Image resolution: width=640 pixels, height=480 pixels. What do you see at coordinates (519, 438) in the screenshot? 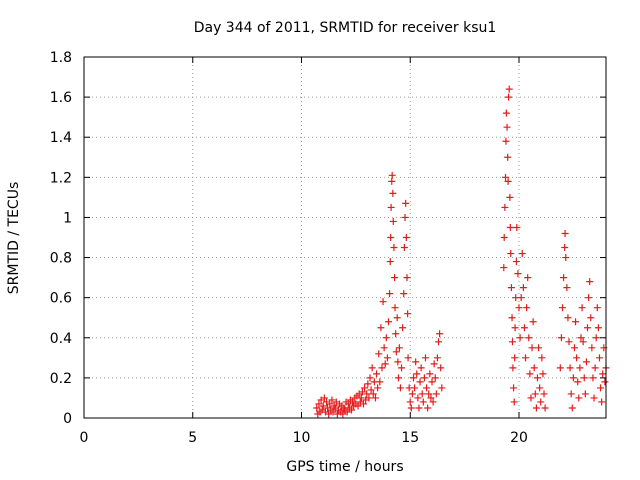
I see `x-tick-label: 20` at bounding box center [519, 438].